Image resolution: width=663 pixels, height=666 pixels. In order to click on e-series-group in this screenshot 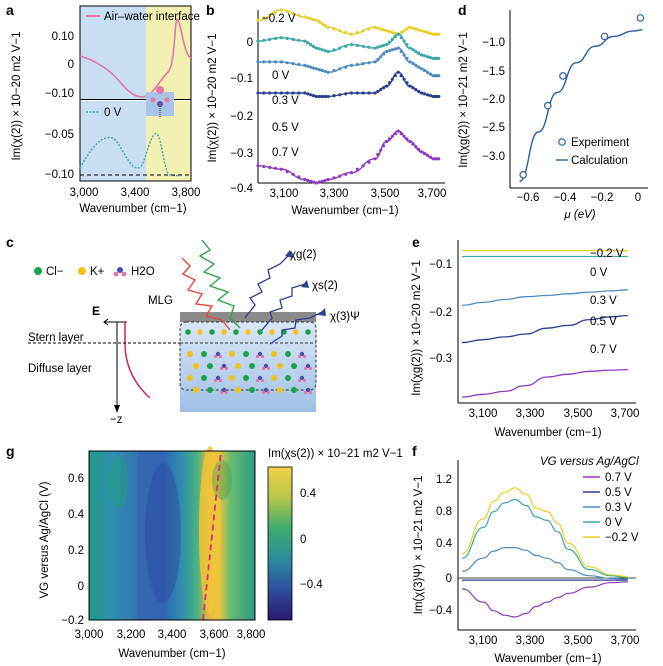, I will do `click(544, 324)`.